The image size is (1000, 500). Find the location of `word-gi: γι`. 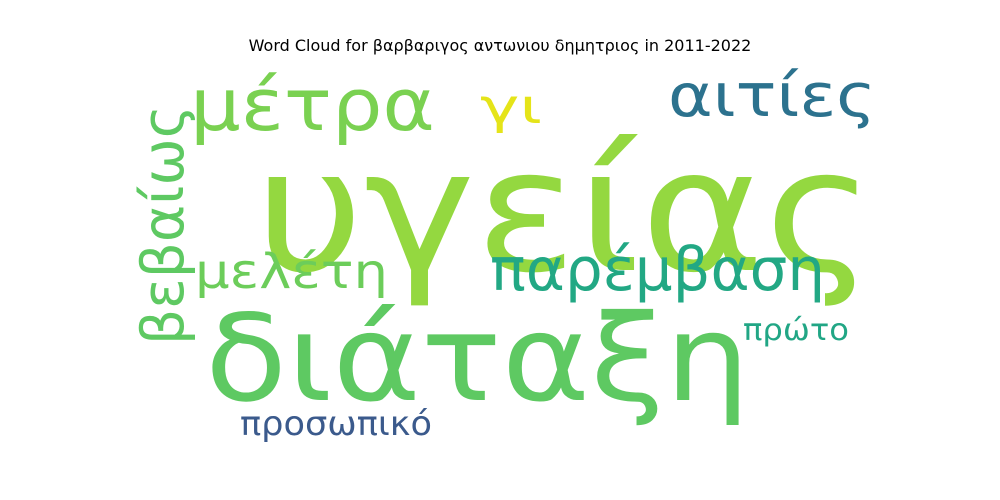

word-gi: γι is located at coordinates (511, 107).